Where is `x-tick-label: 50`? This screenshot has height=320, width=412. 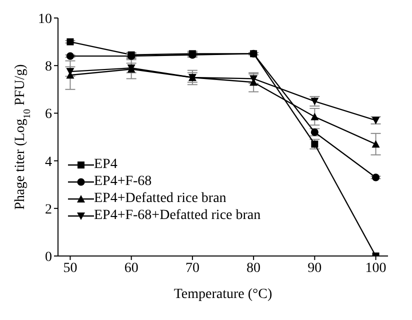 x-tick-label: 50 is located at coordinates (70, 268).